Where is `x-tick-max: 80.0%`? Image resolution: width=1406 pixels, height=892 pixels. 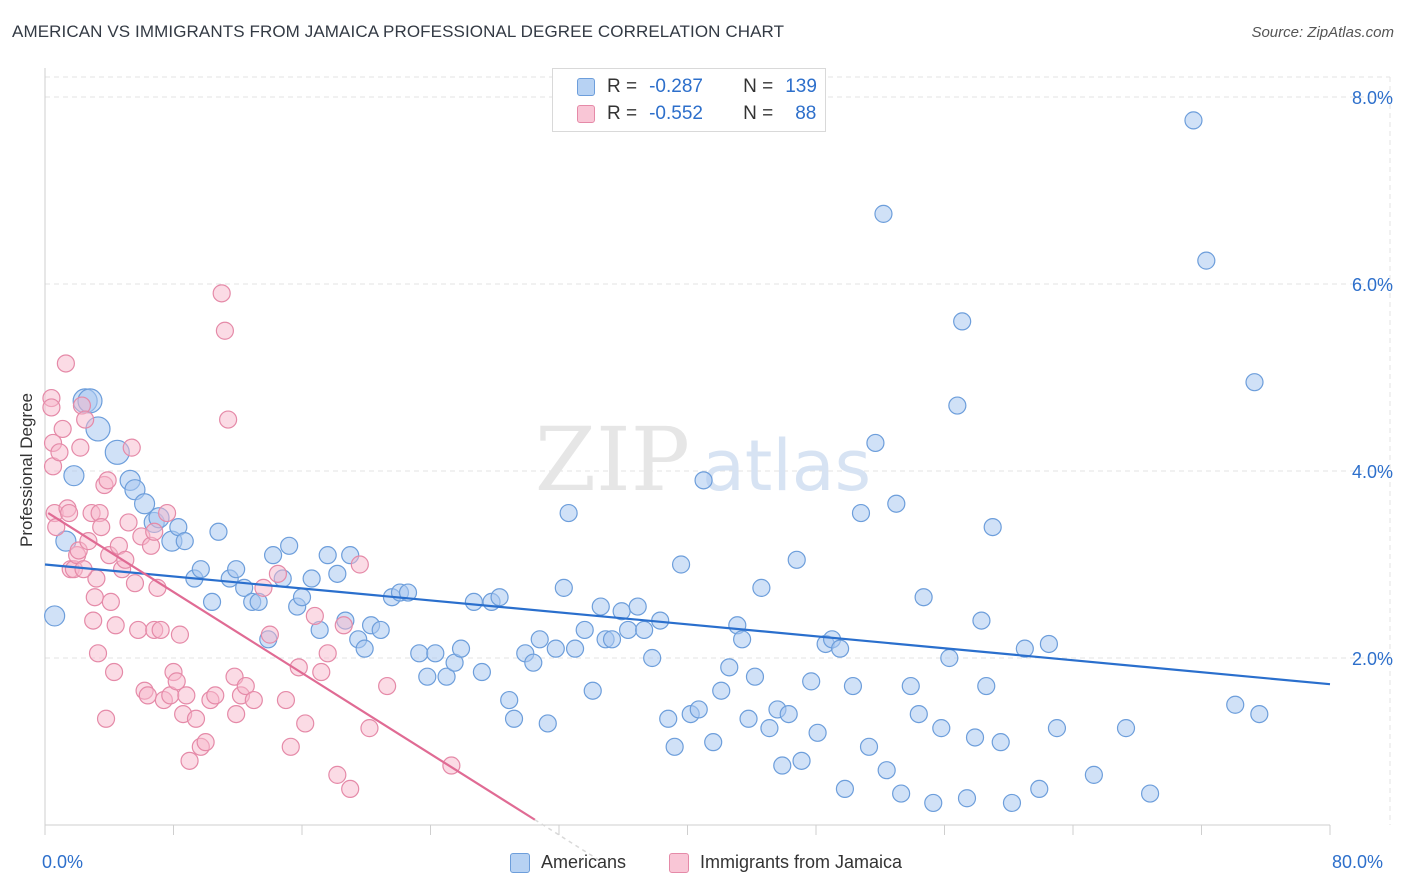 x-tick-max: 80.0% is located at coordinates (1358, 862).